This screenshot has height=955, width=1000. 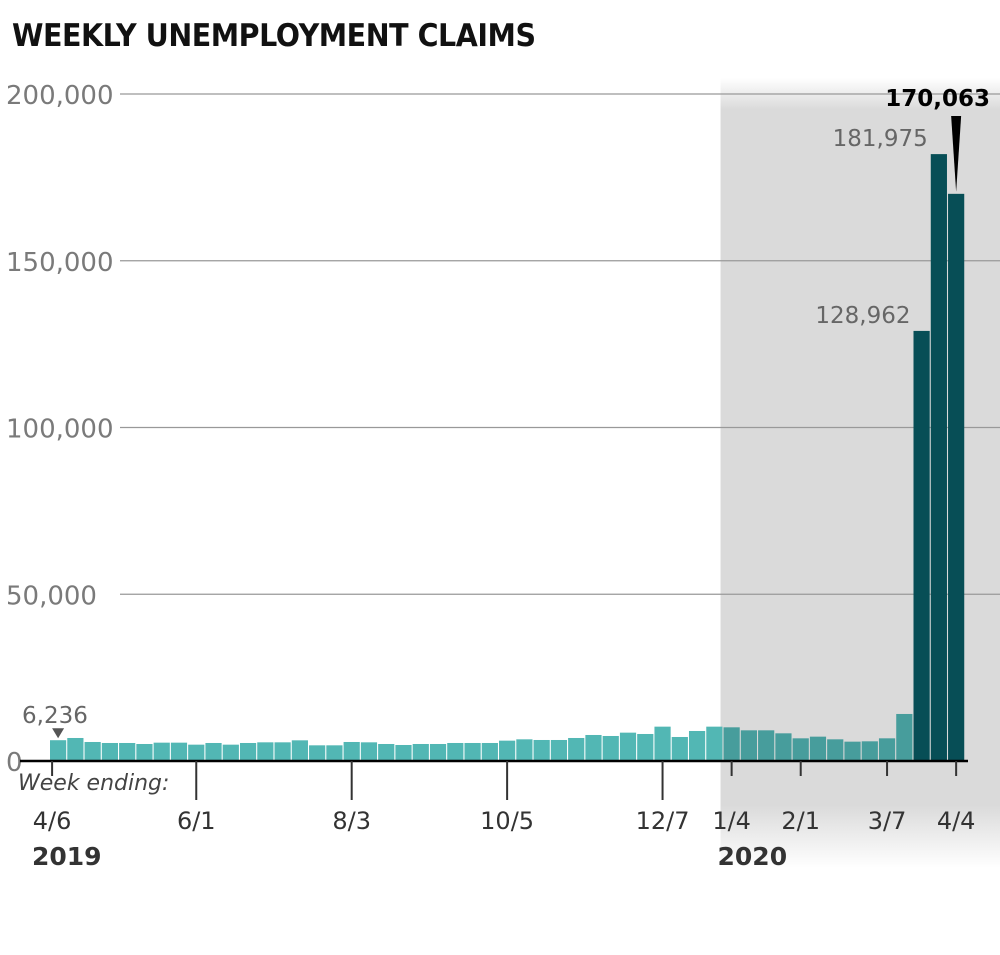 I want to click on y-tick-label: 50,000, so click(x=51, y=596).